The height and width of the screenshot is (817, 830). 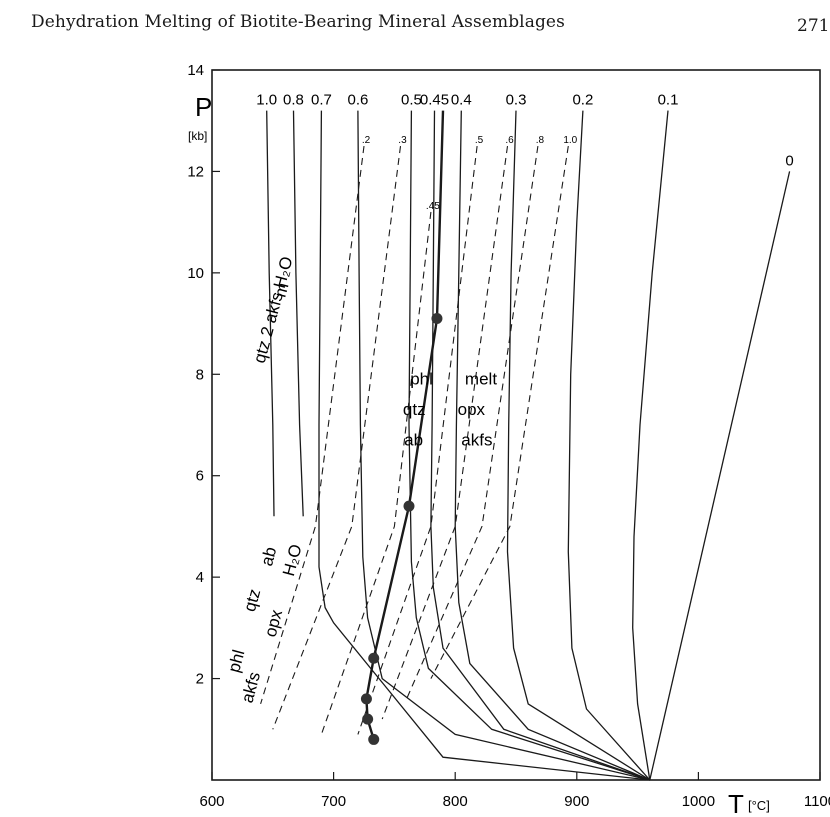 What do you see at coordinates (195, 171) in the screenshot?
I see `y-tick-label-12: 12` at bounding box center [195, 171].